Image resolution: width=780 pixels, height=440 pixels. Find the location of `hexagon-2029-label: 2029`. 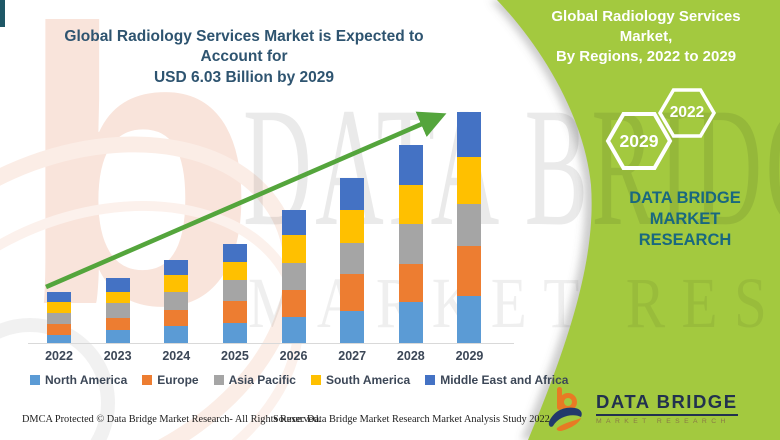

hexagon-2029-label: 2029 is located at coordinates (639, 141).